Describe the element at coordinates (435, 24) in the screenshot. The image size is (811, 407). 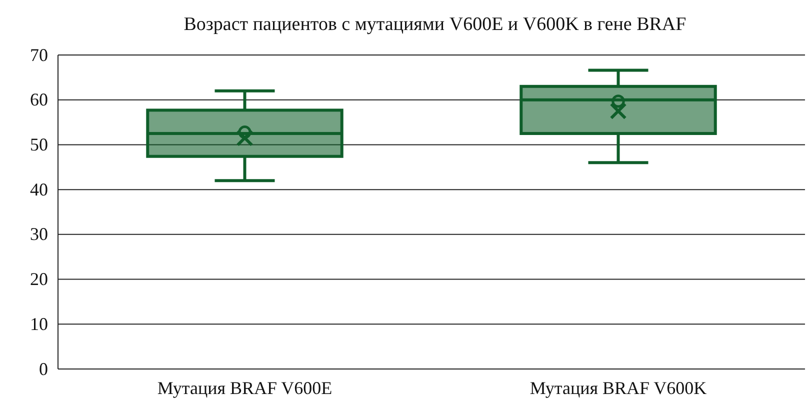
I see `chart-title: Возраст пациентов с мутациями V600E и V600K в гене BRAF` at that location.